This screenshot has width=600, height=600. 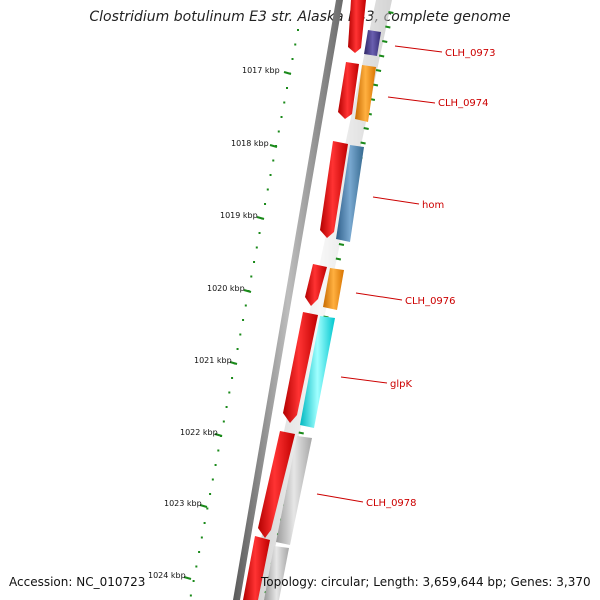 What do you see at coordinates (213, 360) in the screenshot?
I see `tick-label: 1021 kbp` at bounding box center [213, 360].